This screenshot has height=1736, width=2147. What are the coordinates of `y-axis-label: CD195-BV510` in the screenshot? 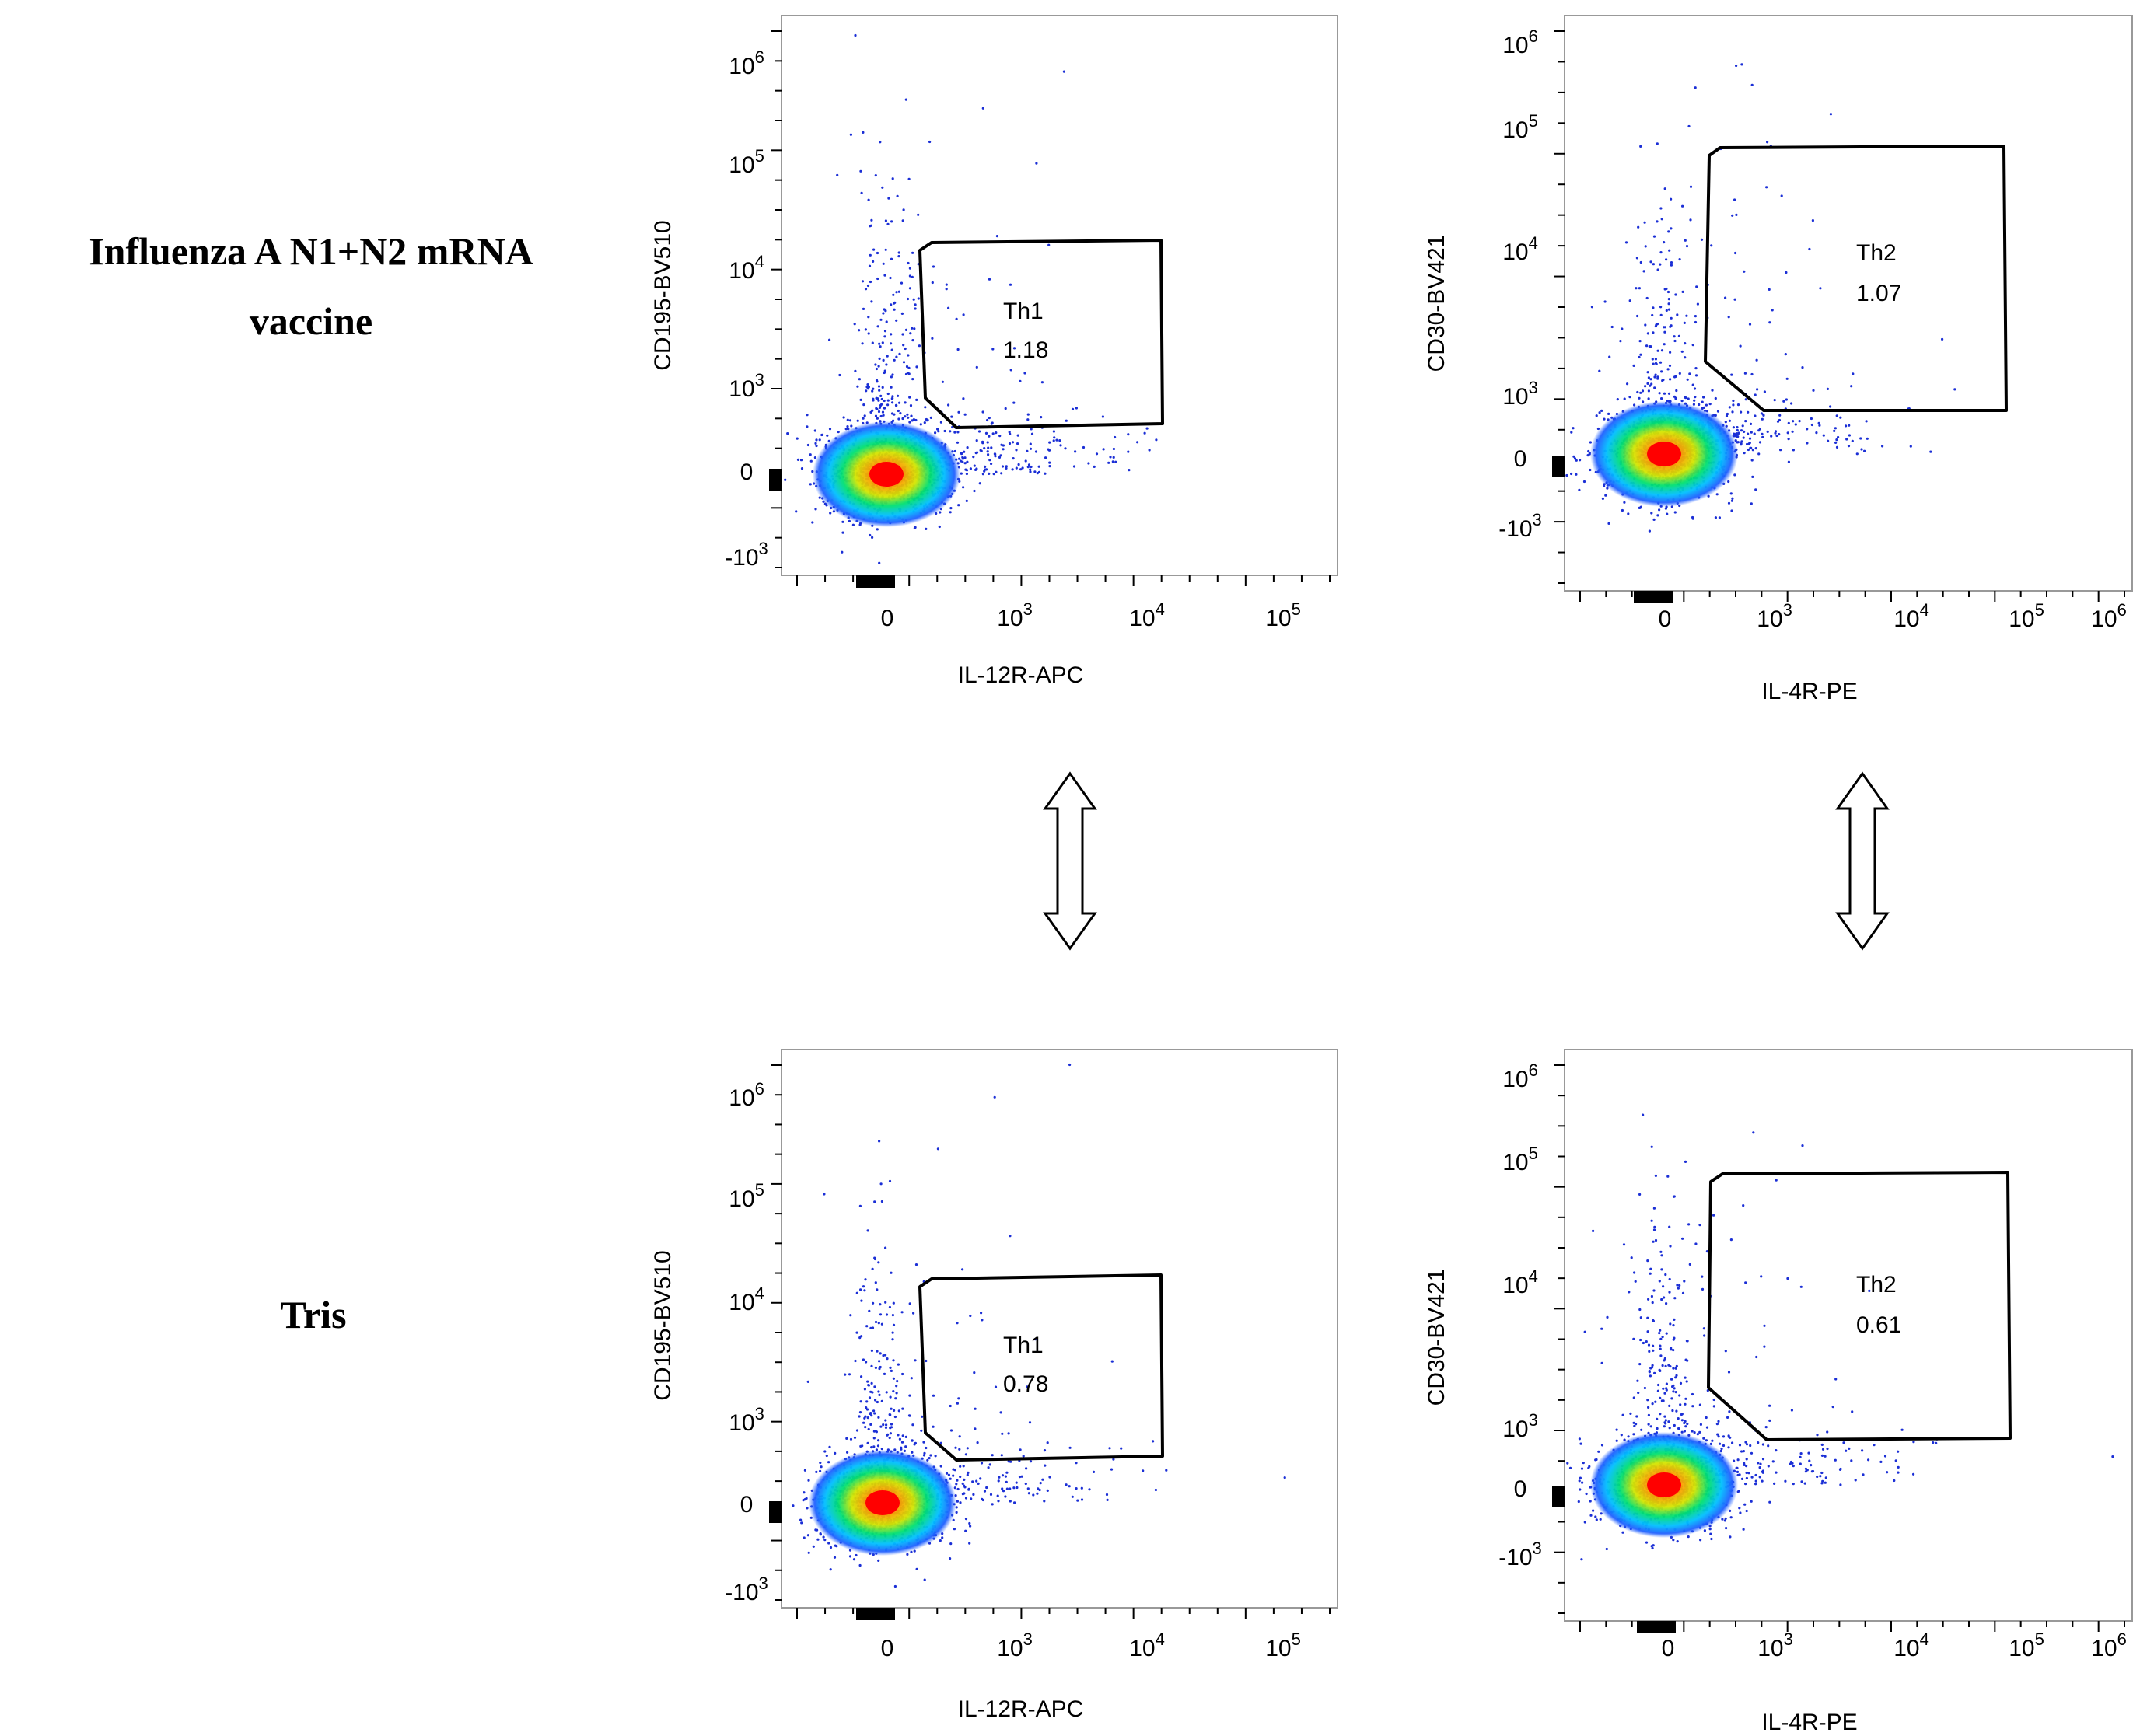 It's located at (663, 1325).